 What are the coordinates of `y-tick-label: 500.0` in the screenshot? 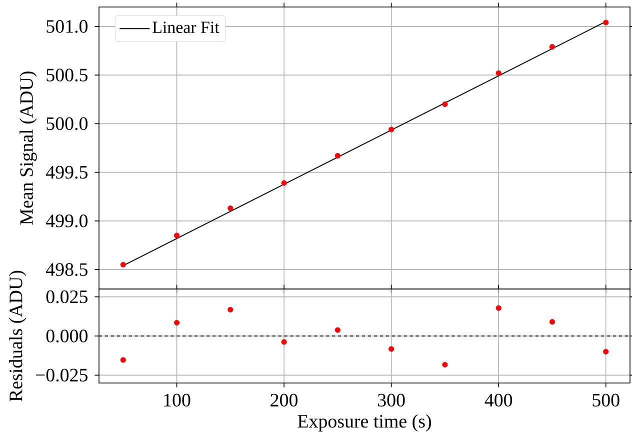 It's located at (67, 123).